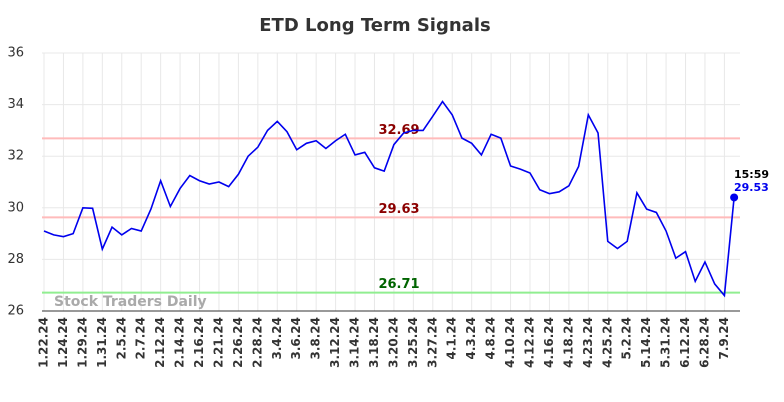 The image size is (784, 402). What do you see at coordinates (734, 197) in the screenshot?
I see `last-point` at bounding box center [734, 197].